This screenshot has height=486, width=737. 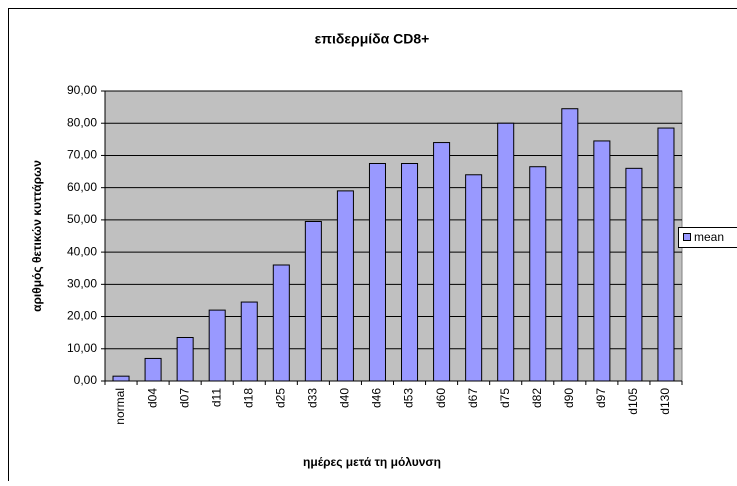 I want to click on x-tick-label: d53, so click(x=409, y=398).